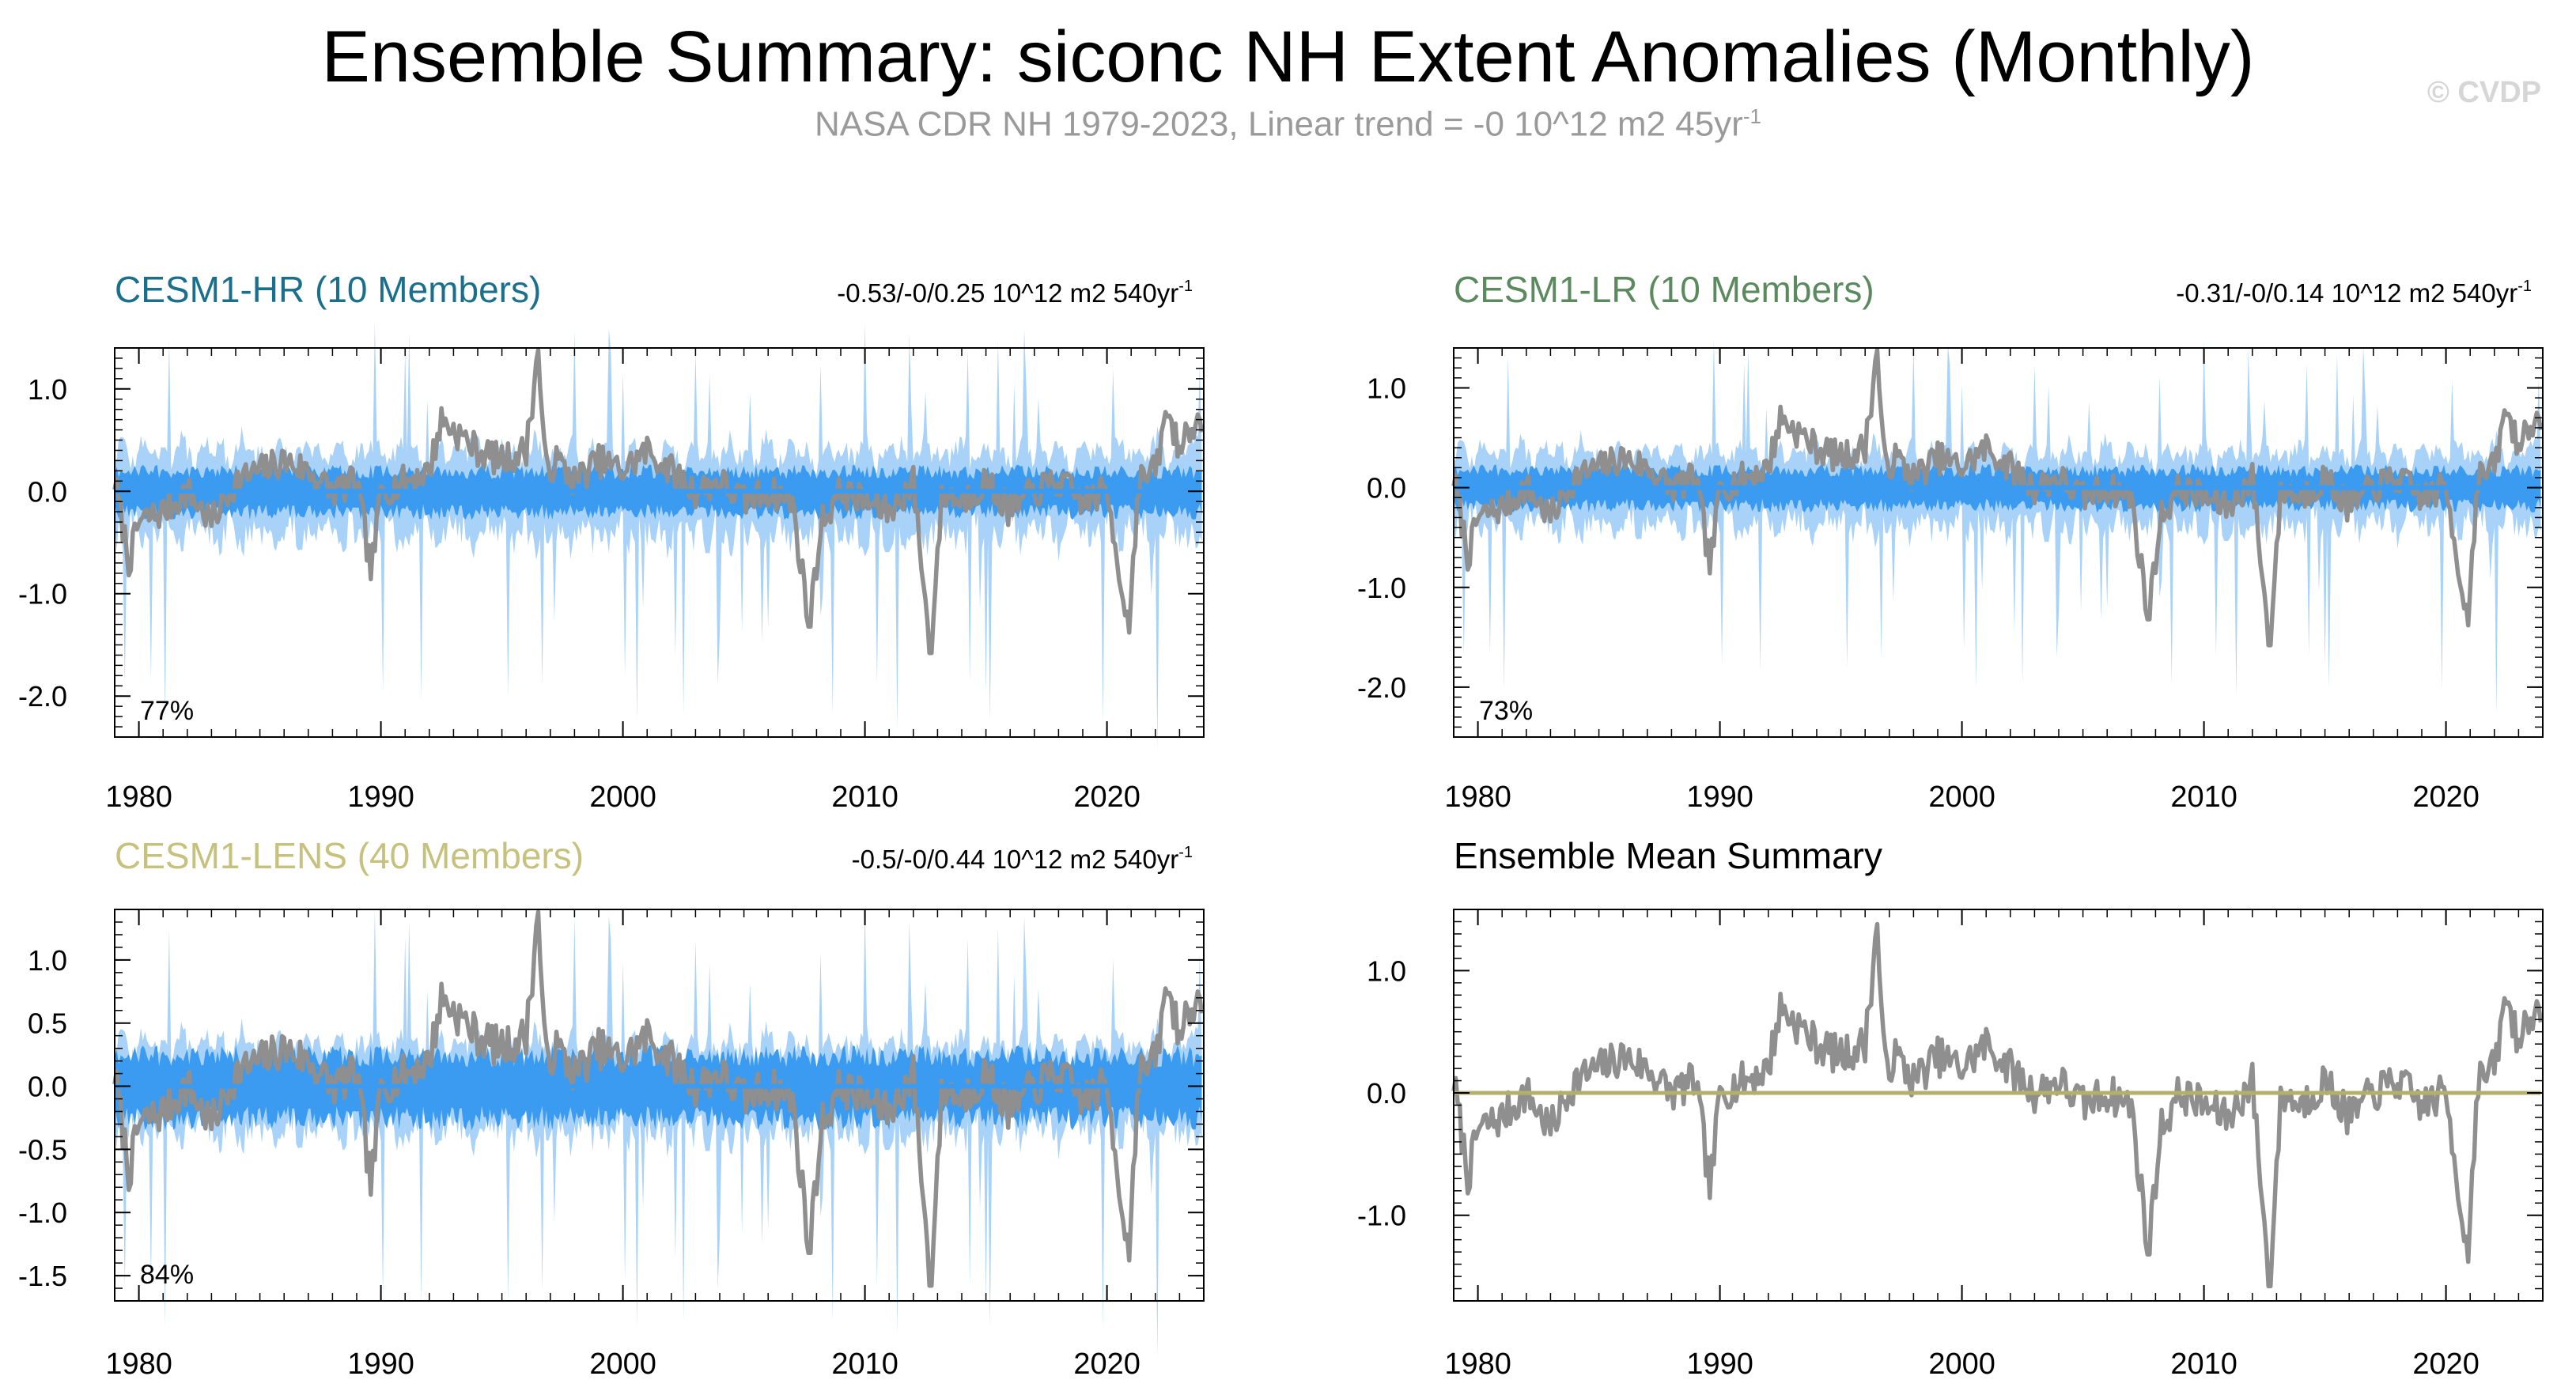  What do you see at coordinates (1506, 711) in the screenshot?
I see `percent-label: 73%` at bounding box center [1506, 711].